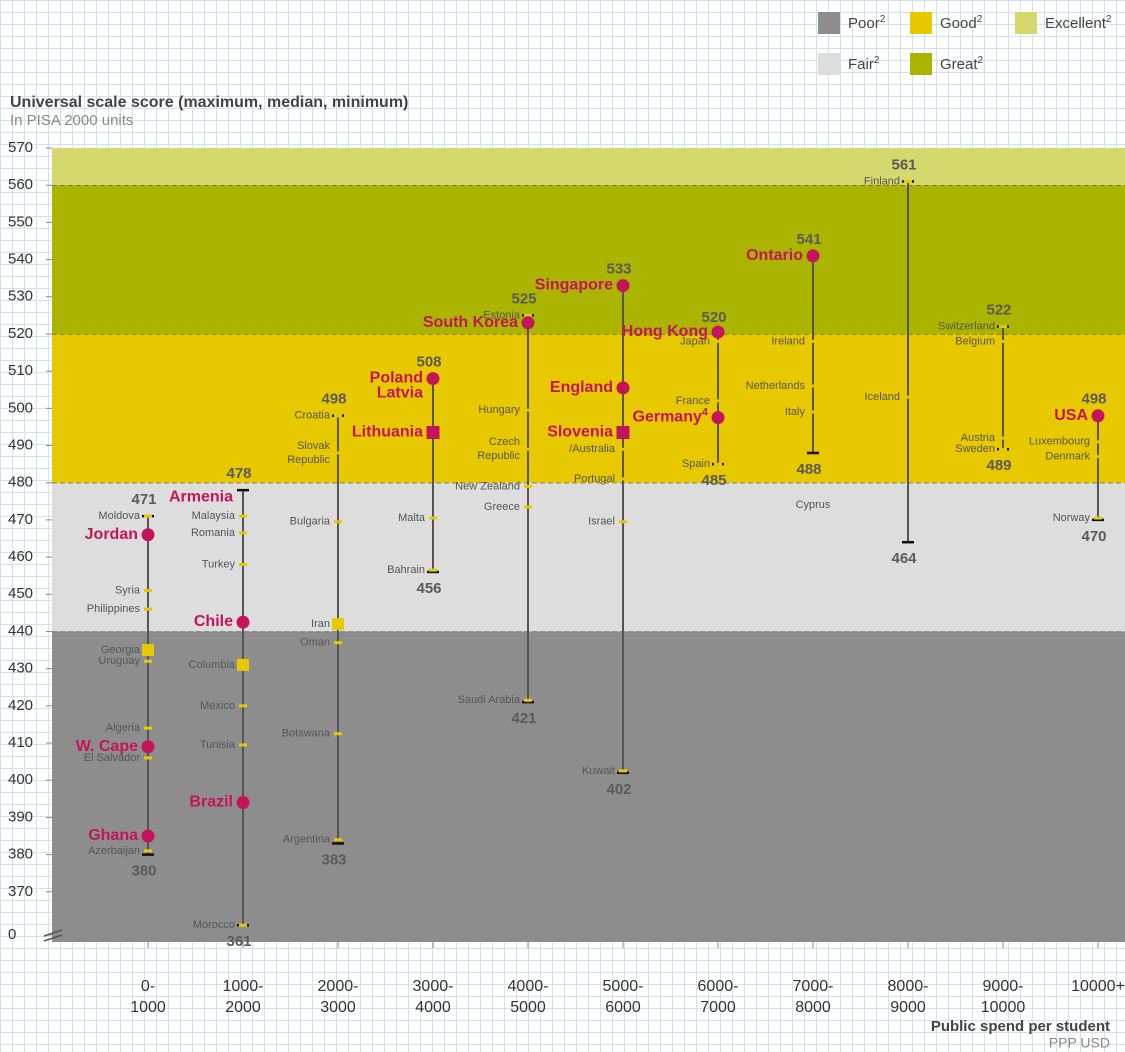  What do you see at coordinates (396, 378) in the screenshot?
I see `system-name: Poland` at bounding box center [396, 378].